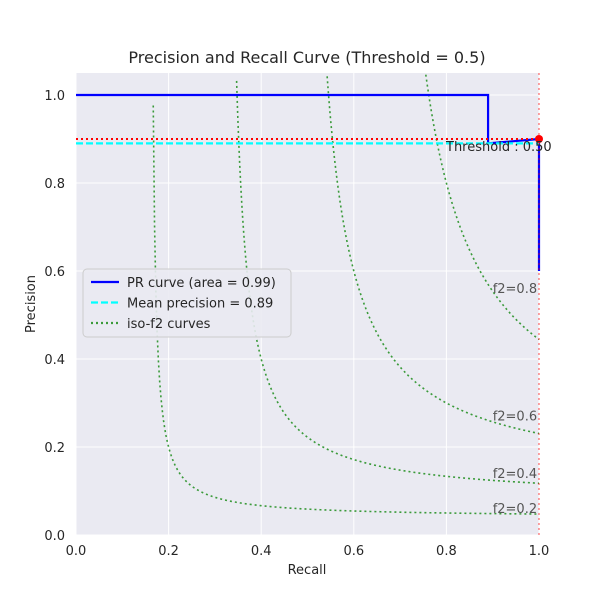 The width and height of the screenshot is (600, 600). I want to click on threshold-point, so click(539, 139).